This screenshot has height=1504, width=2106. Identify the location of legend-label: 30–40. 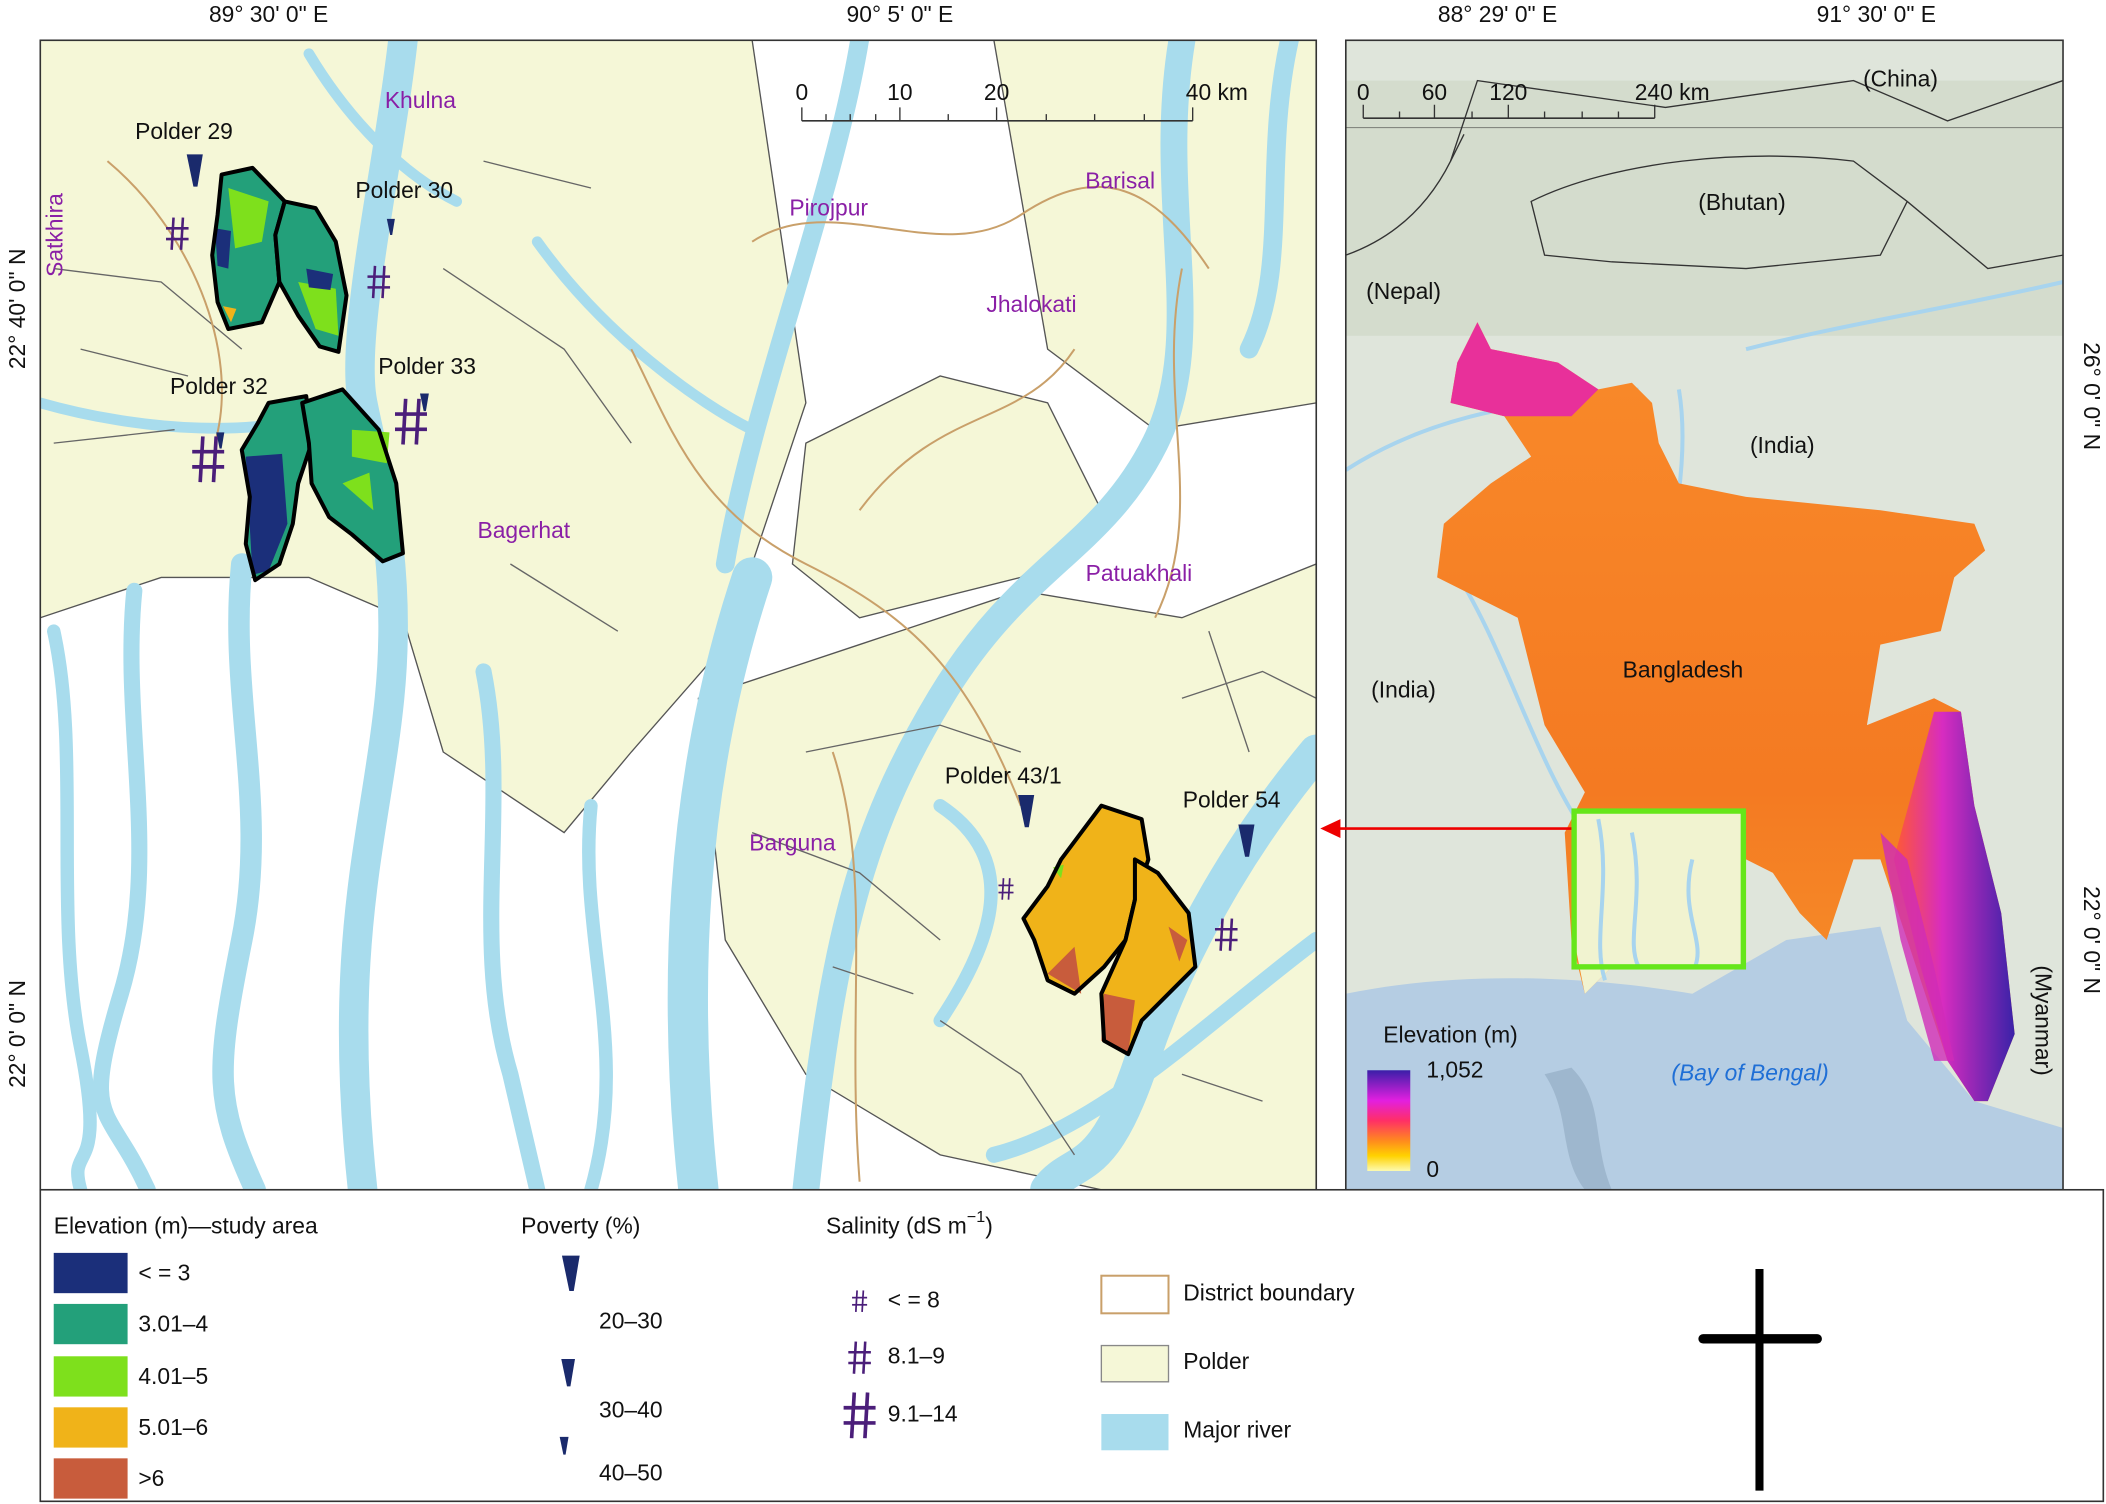
(630, 1409).